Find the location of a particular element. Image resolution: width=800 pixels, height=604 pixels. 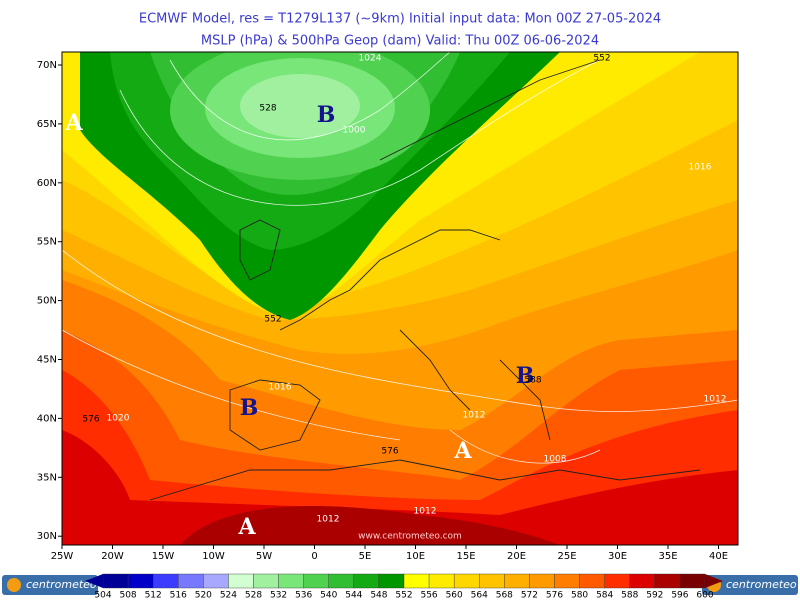

colorbar-label: 580 is located at coordinates (579, 596).